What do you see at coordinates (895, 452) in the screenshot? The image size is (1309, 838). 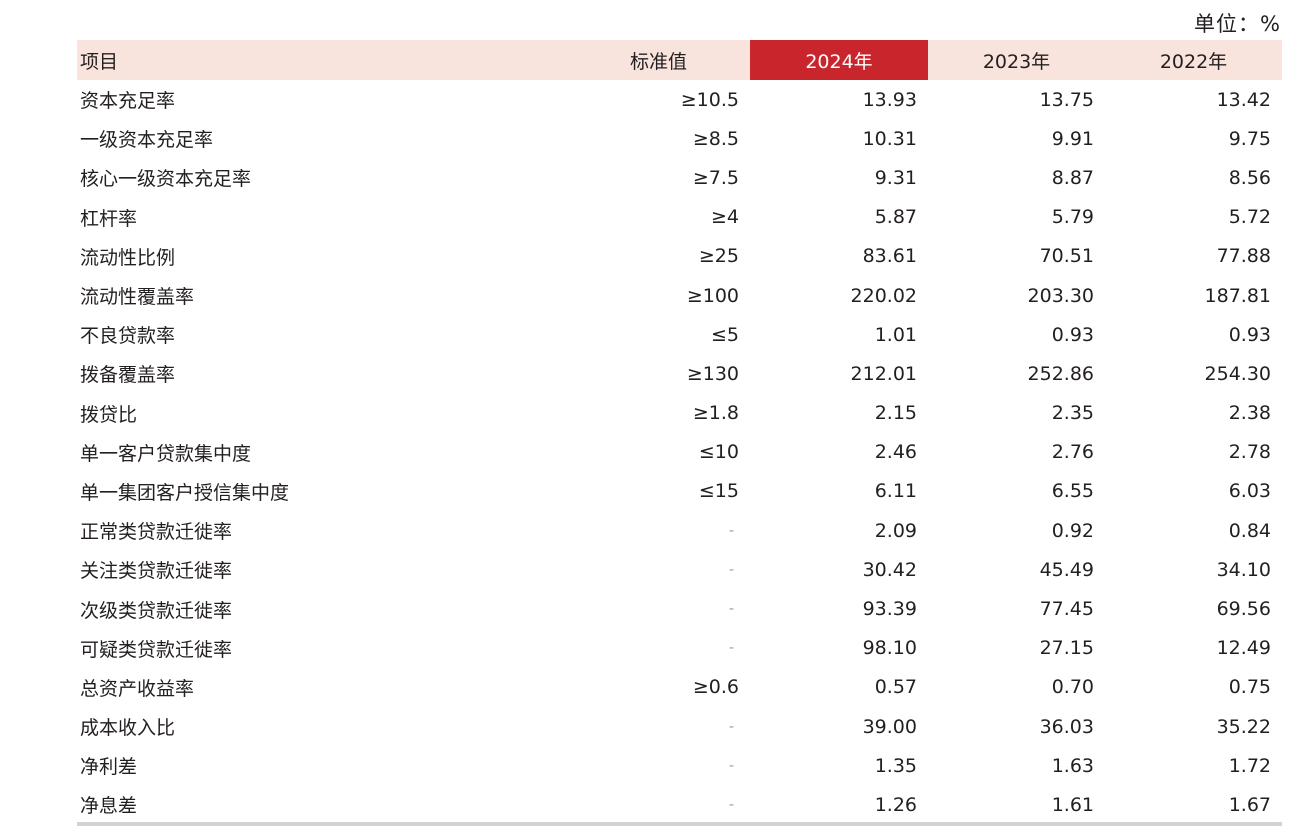 I see `value-2024: 2.46` at bounding box center [895, 452].